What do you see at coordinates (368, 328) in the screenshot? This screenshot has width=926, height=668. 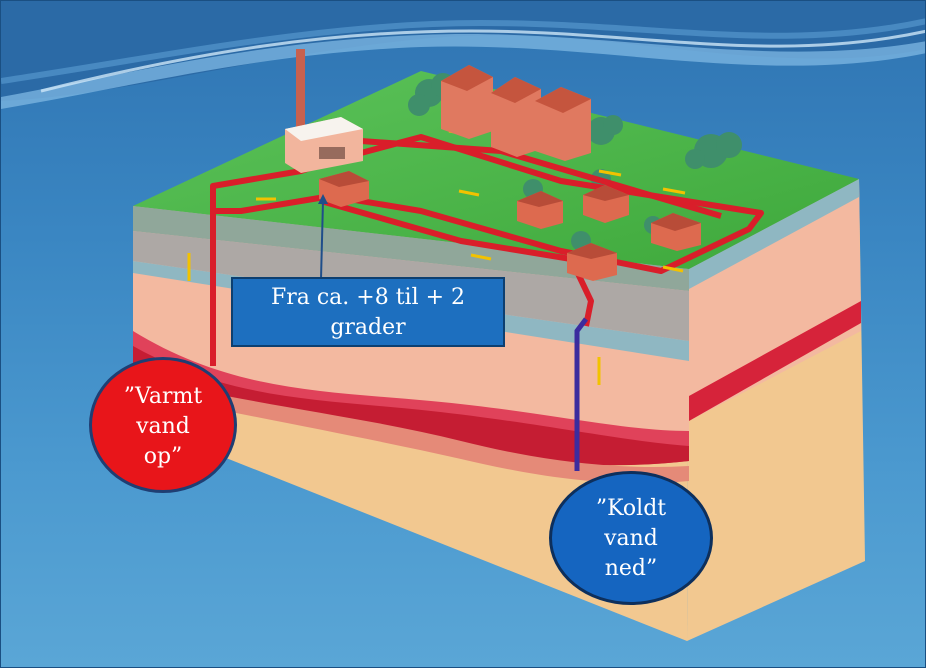 I see `temperature-label-line-2: grader` at bounding box center [368, 328].